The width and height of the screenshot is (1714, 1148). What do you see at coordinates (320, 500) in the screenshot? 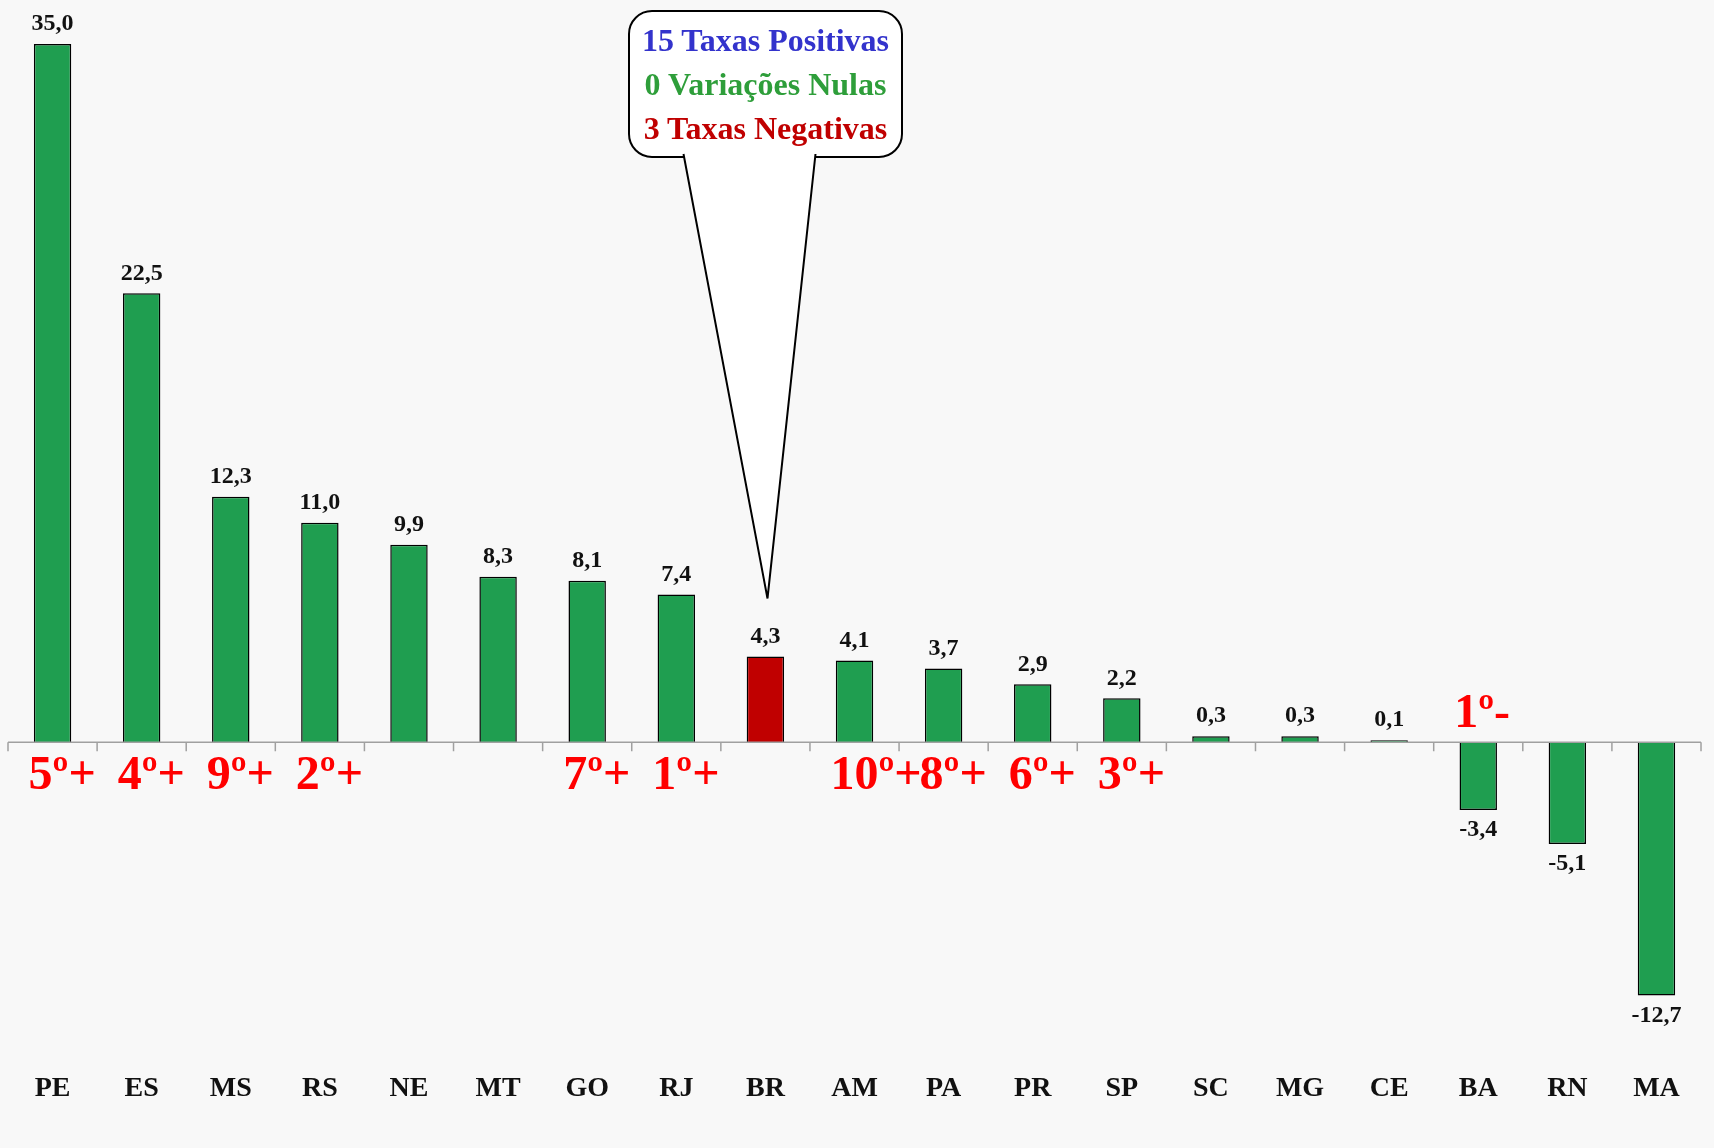
I see `data-label: 11,0` at bounding box center [320, 500].